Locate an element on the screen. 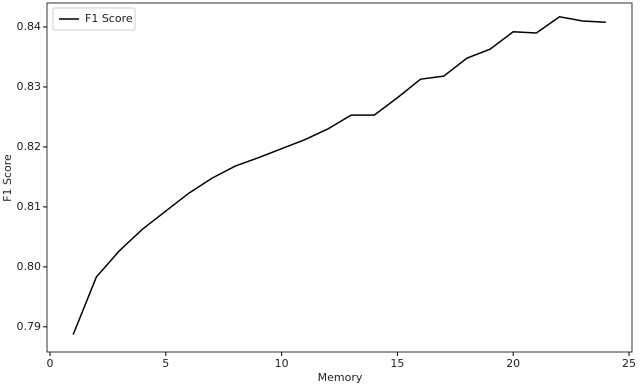 The height and width of the screenshot is (387, 640). x-tick-label: 15 is located at coordinates (397, 363).